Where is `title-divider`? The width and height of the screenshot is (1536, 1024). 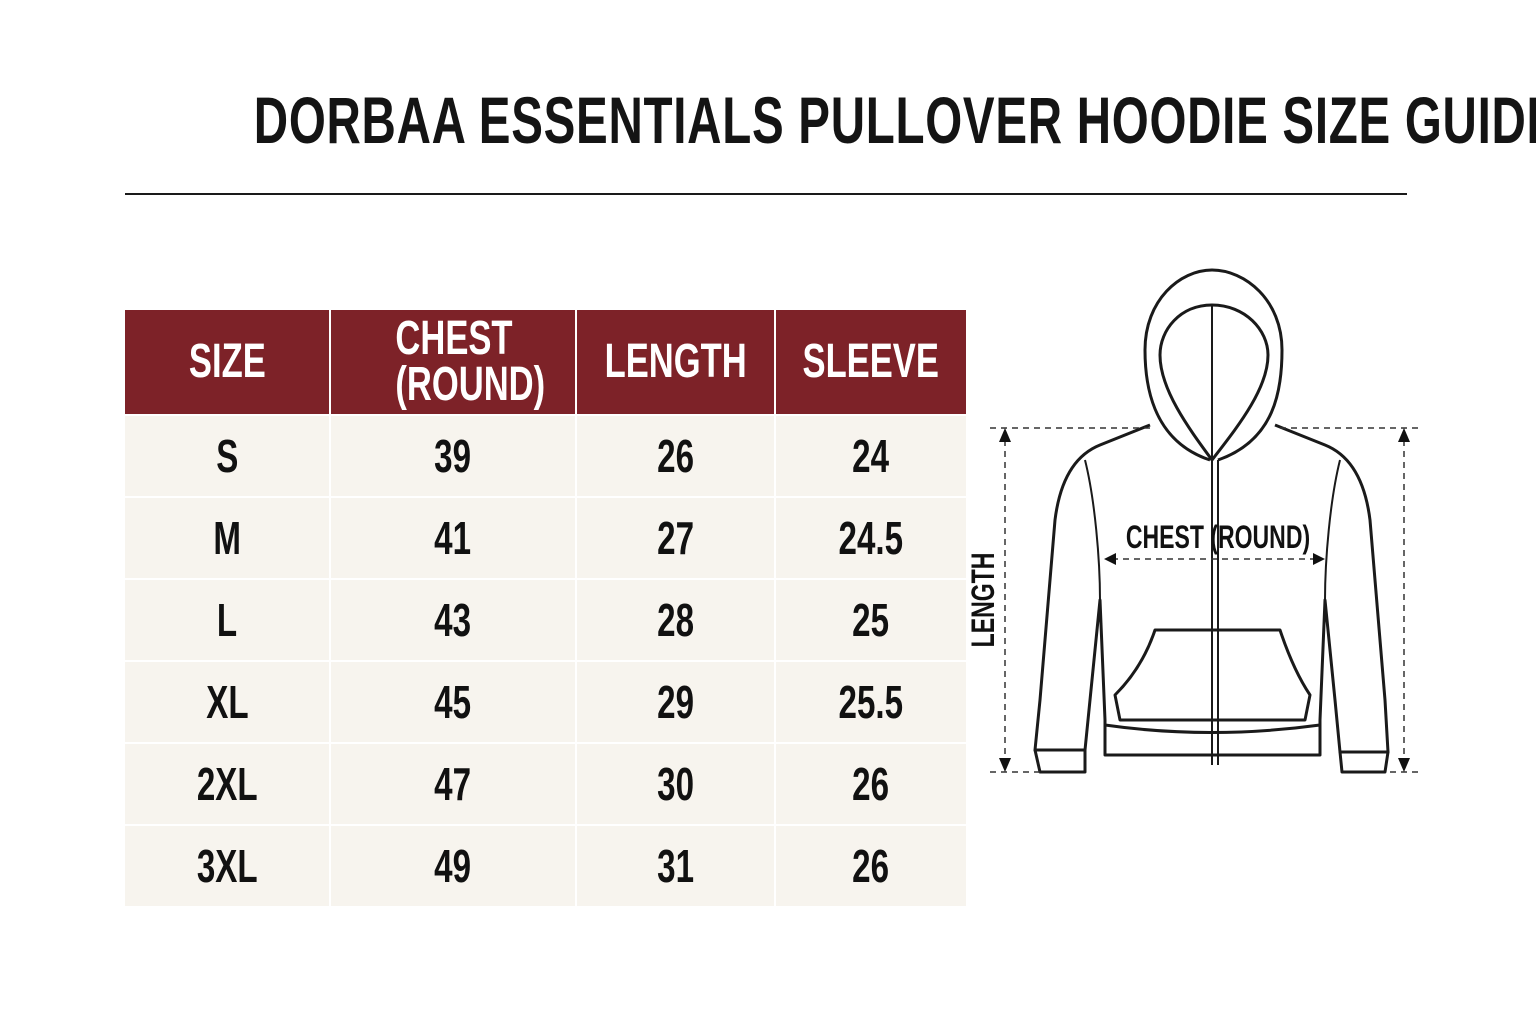 title-divider is located at coordinates (766, 194).